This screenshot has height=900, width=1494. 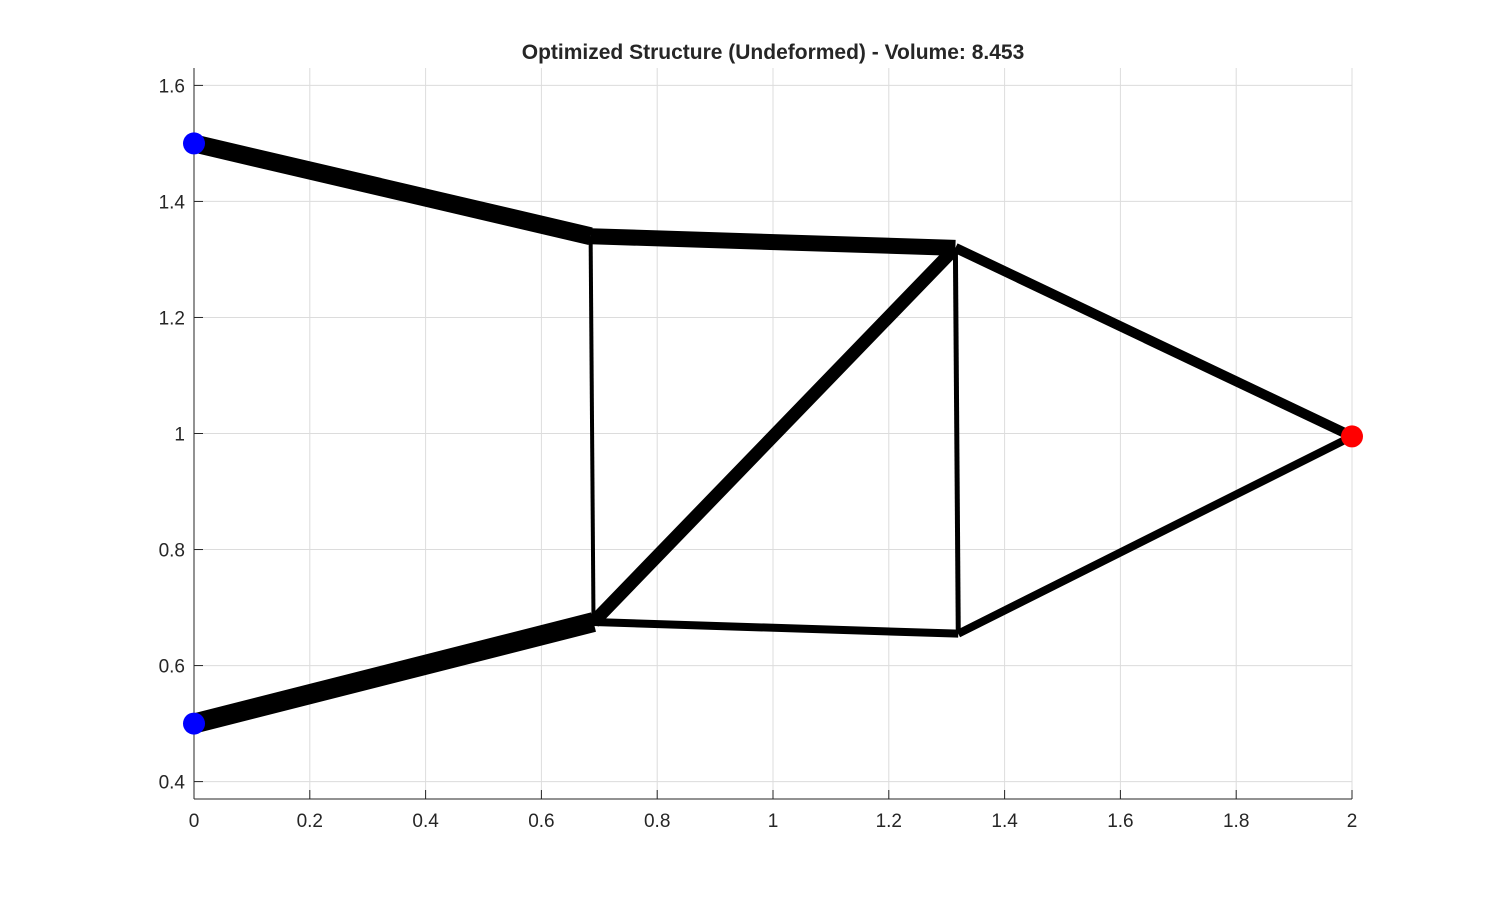 I want to click on x-tick-label-4: 0.8, so click(x=657, y=821).